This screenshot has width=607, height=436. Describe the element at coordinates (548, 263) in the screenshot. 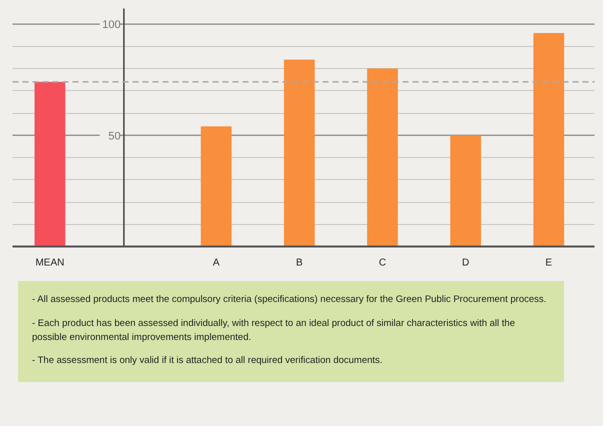

I see `x-tick-label: E` at that location.